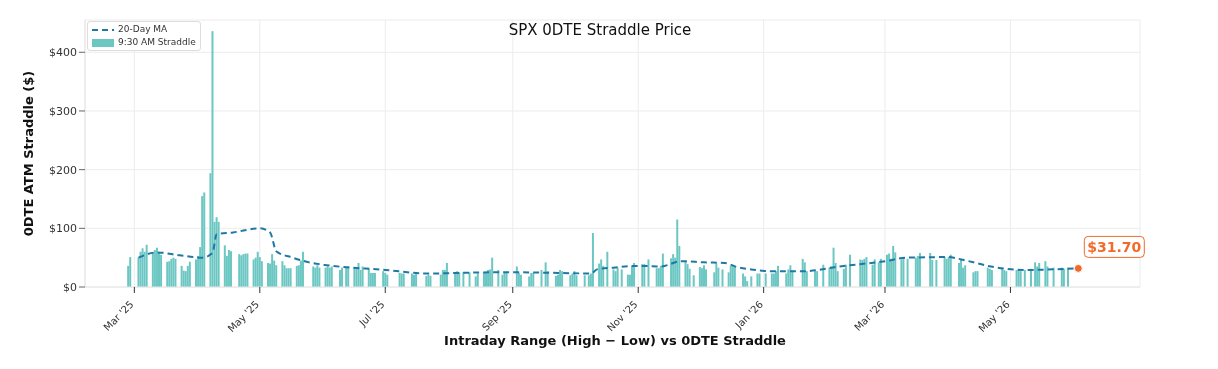  What do you see at coordinates (243, 316) in the screenshot?
I see `x-tick-label: May '25` at bounding box center [243, 316].